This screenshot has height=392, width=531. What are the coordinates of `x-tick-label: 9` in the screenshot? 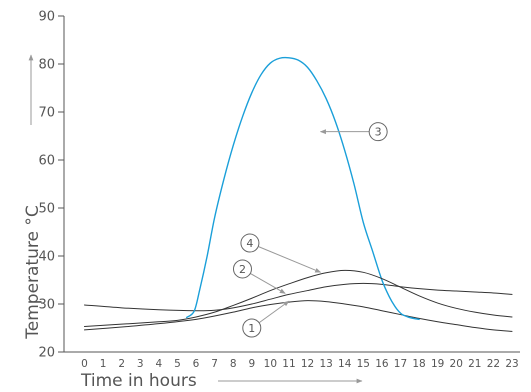 It's located at (251, 364).